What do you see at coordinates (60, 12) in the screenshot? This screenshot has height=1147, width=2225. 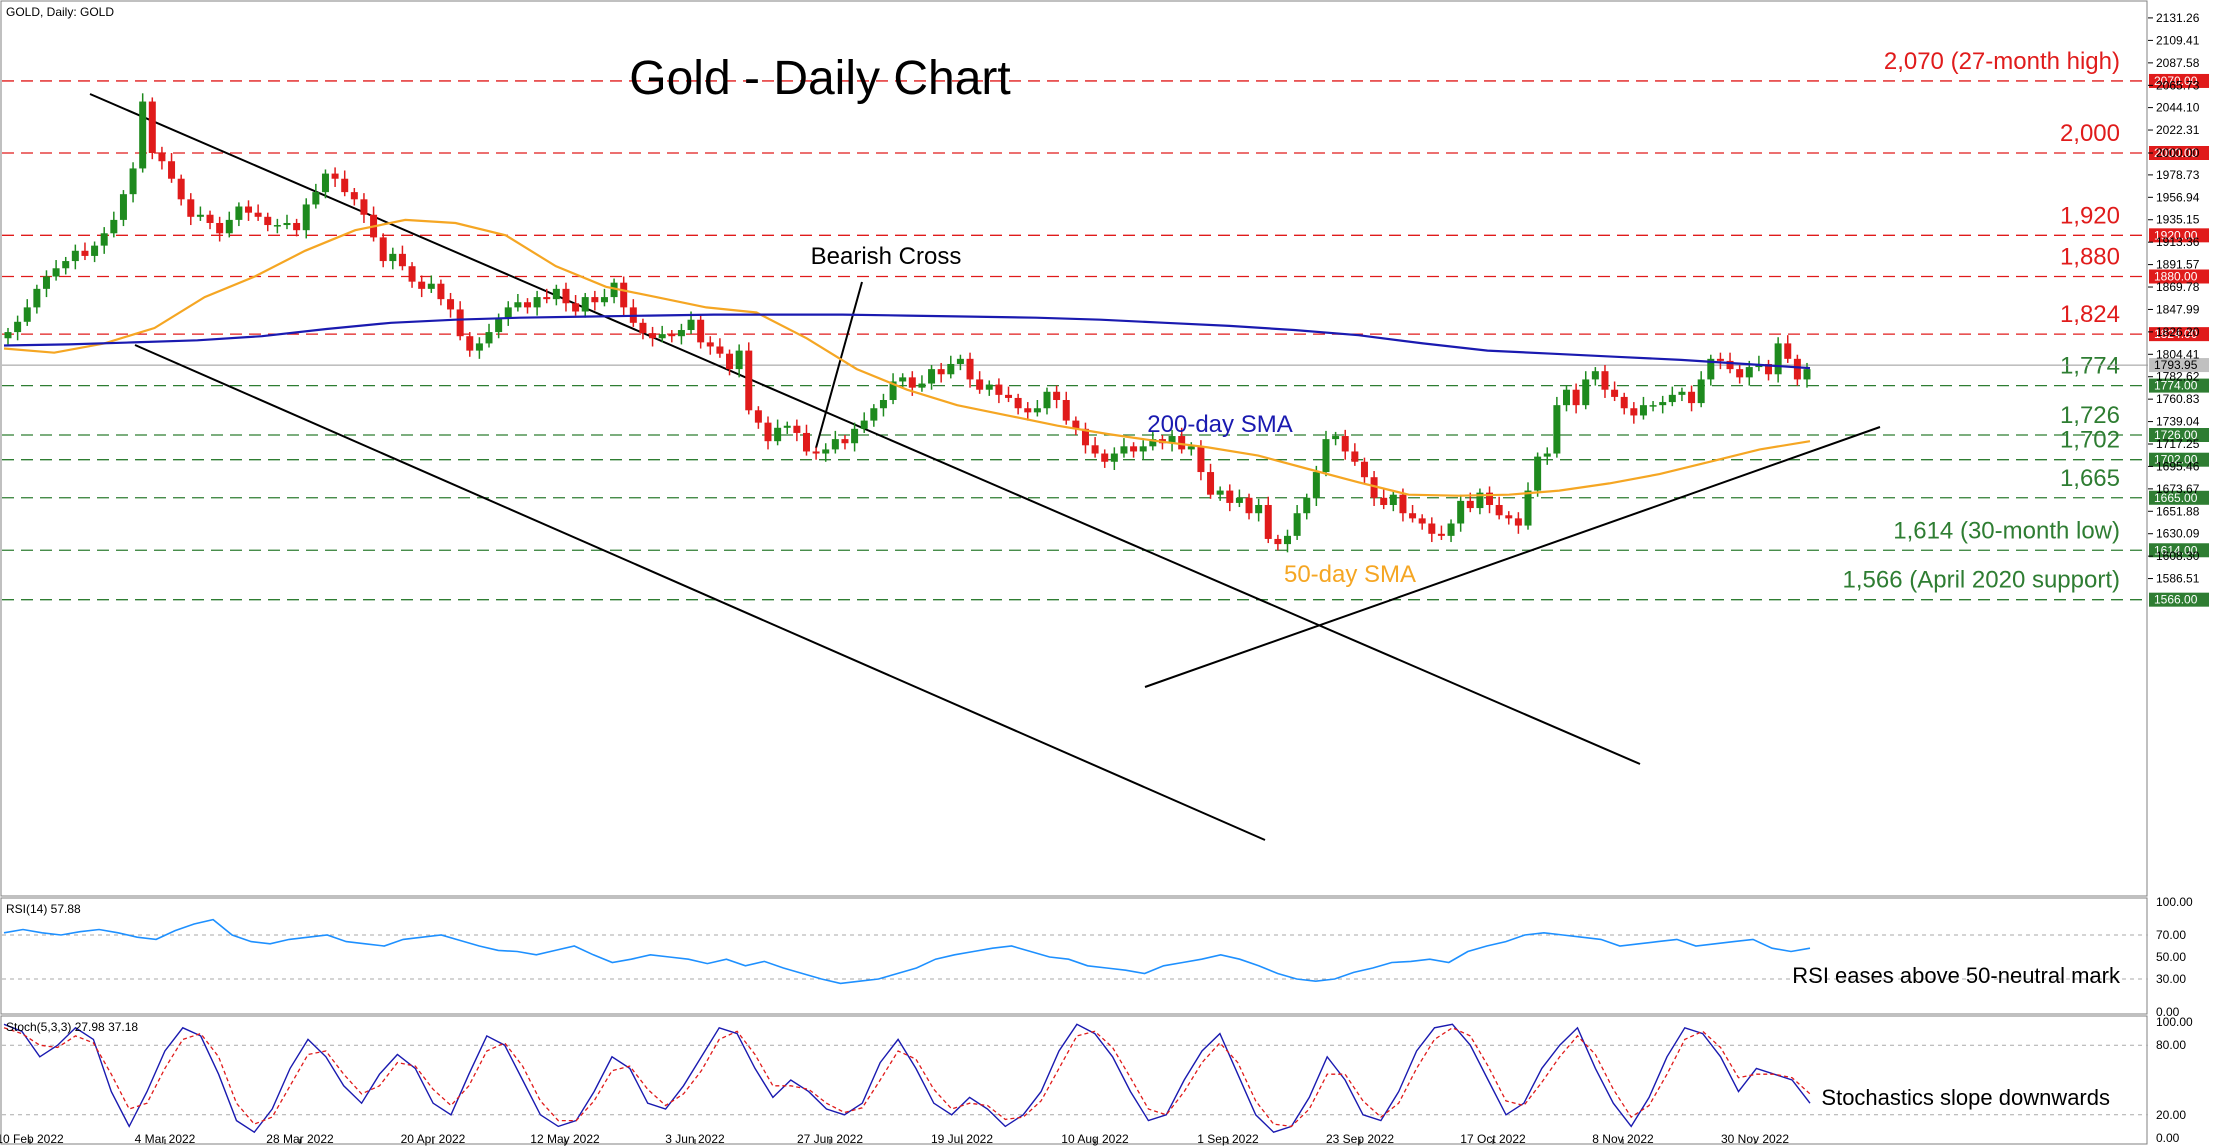 I see `header-symbol: GOLD, Daily: GOLD` at bounding box center [60, 12].